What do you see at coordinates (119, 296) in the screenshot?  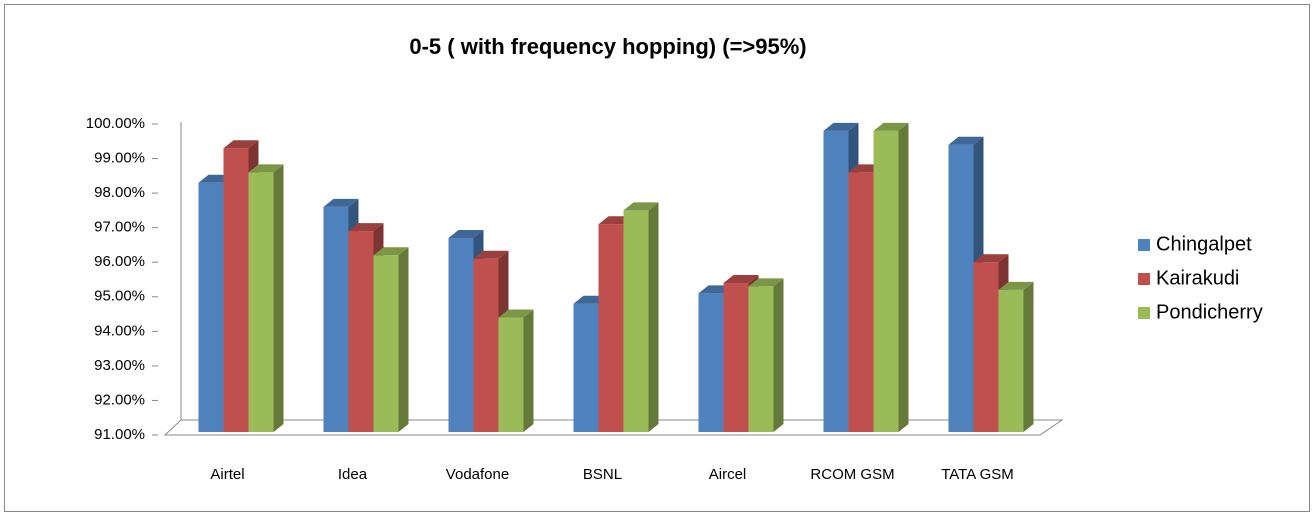 I see `y-tick-label: 95.00%` at bounding box center [119, 296].